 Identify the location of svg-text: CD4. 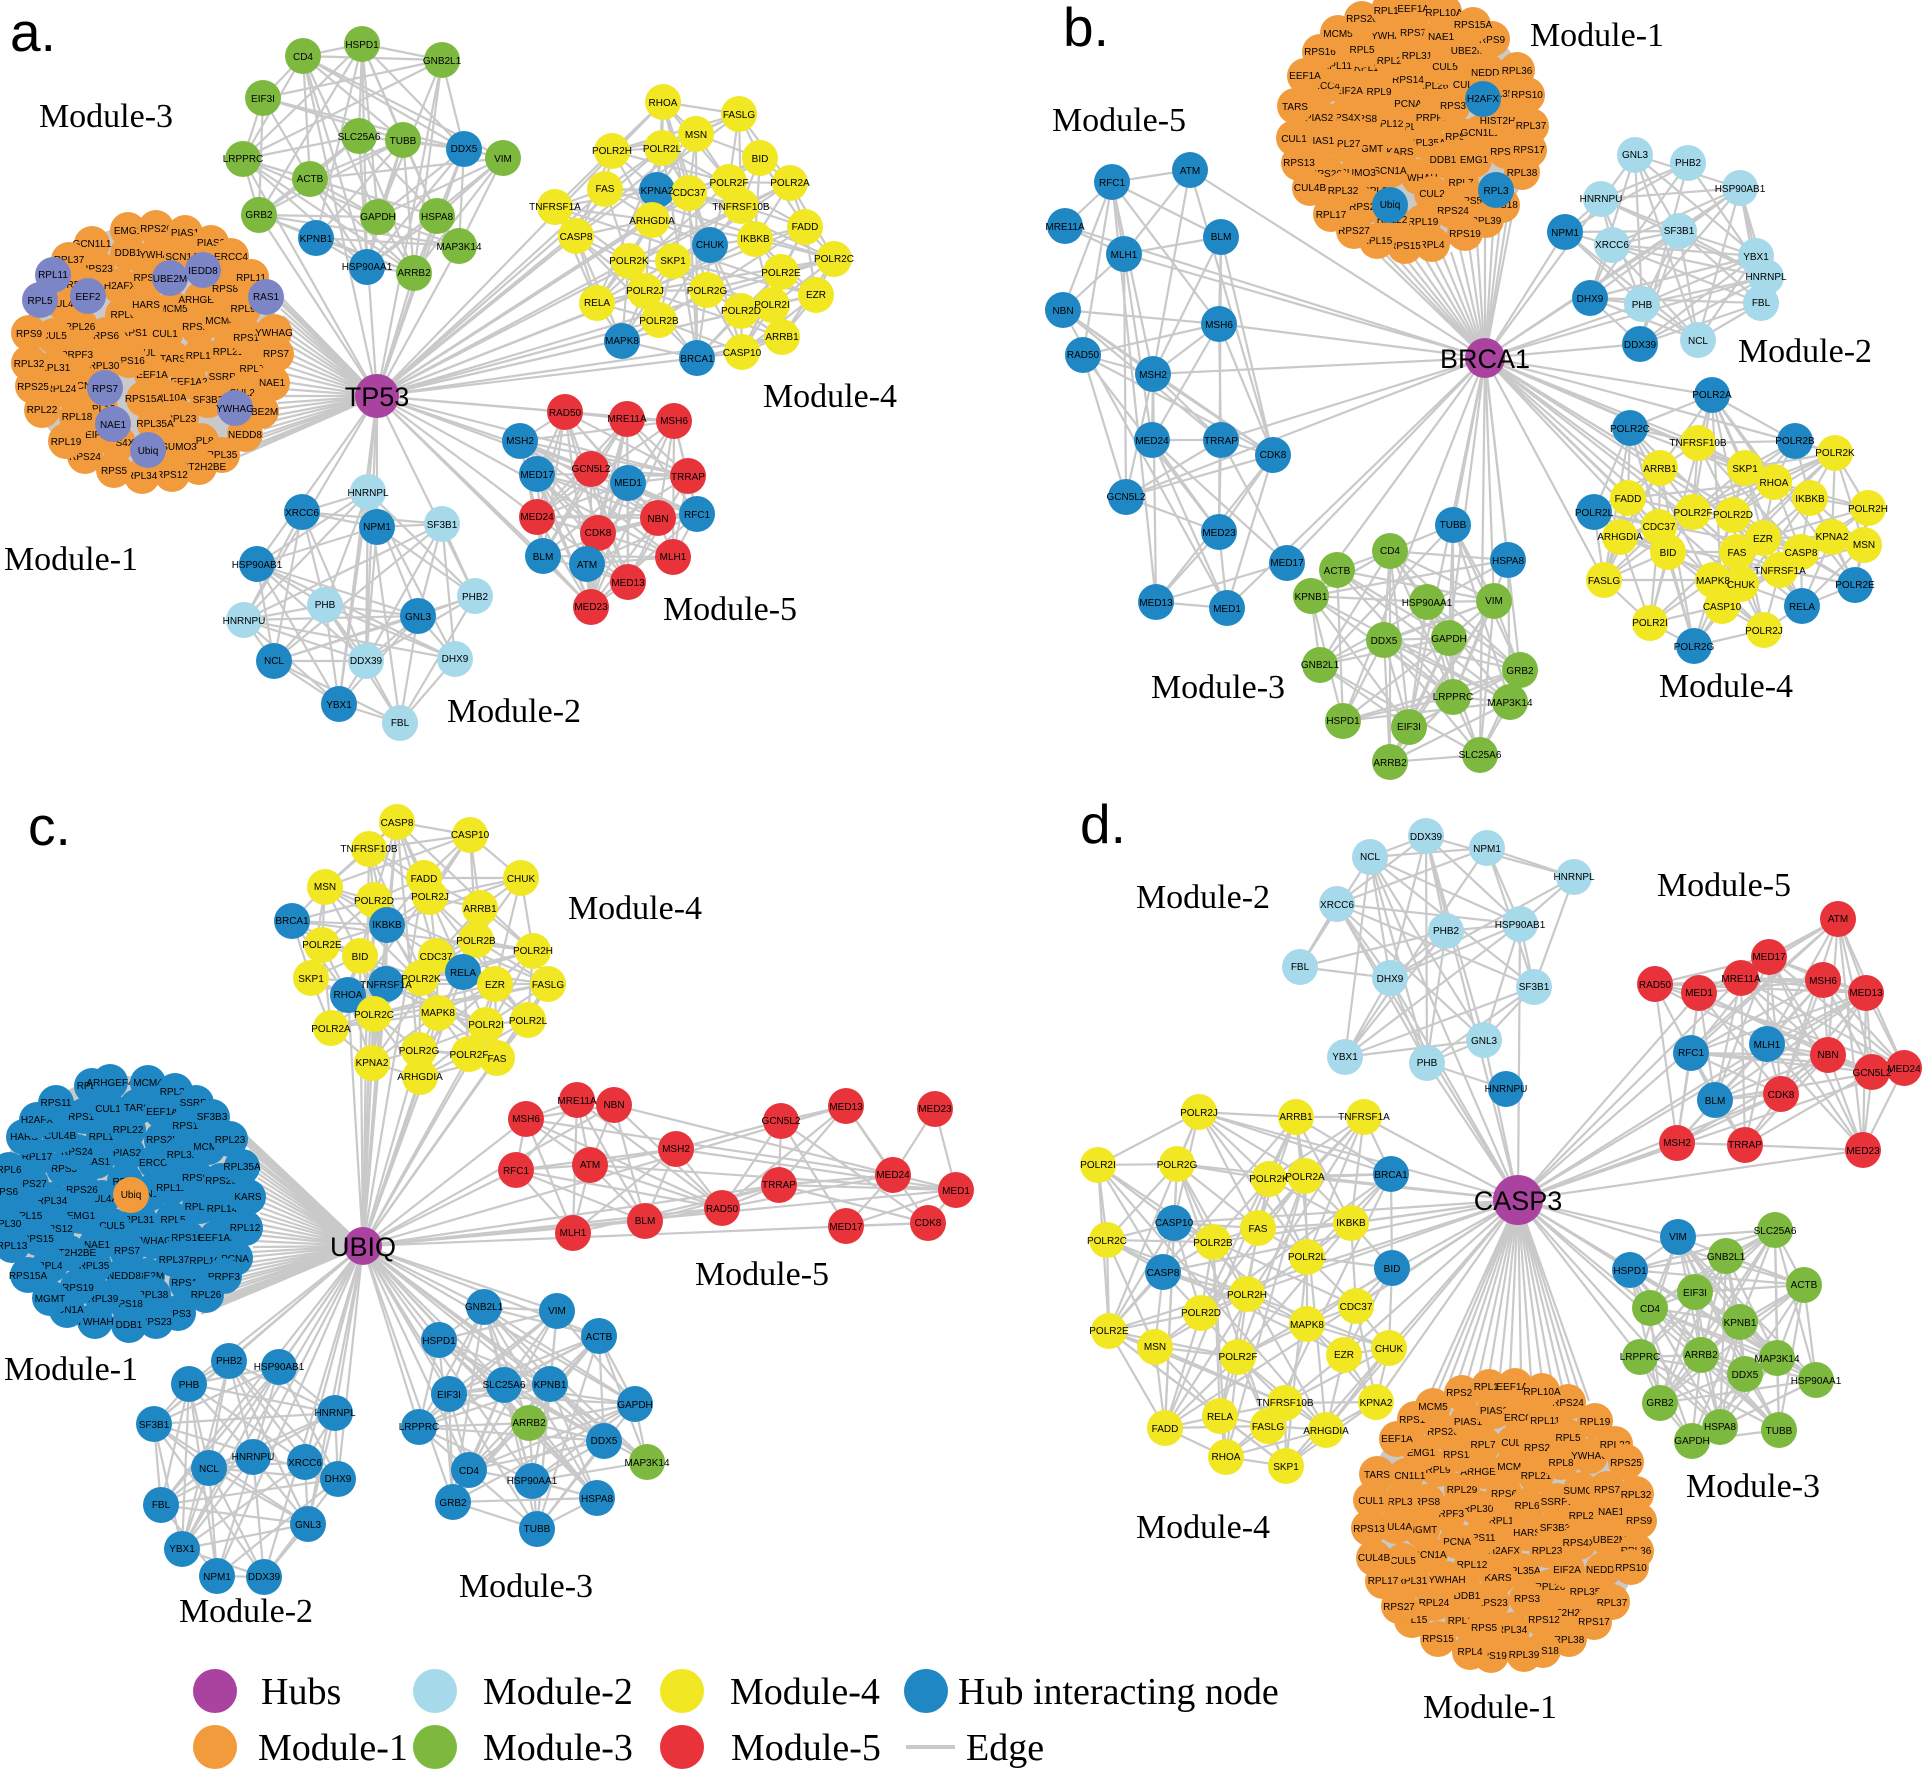
(469, 1471).